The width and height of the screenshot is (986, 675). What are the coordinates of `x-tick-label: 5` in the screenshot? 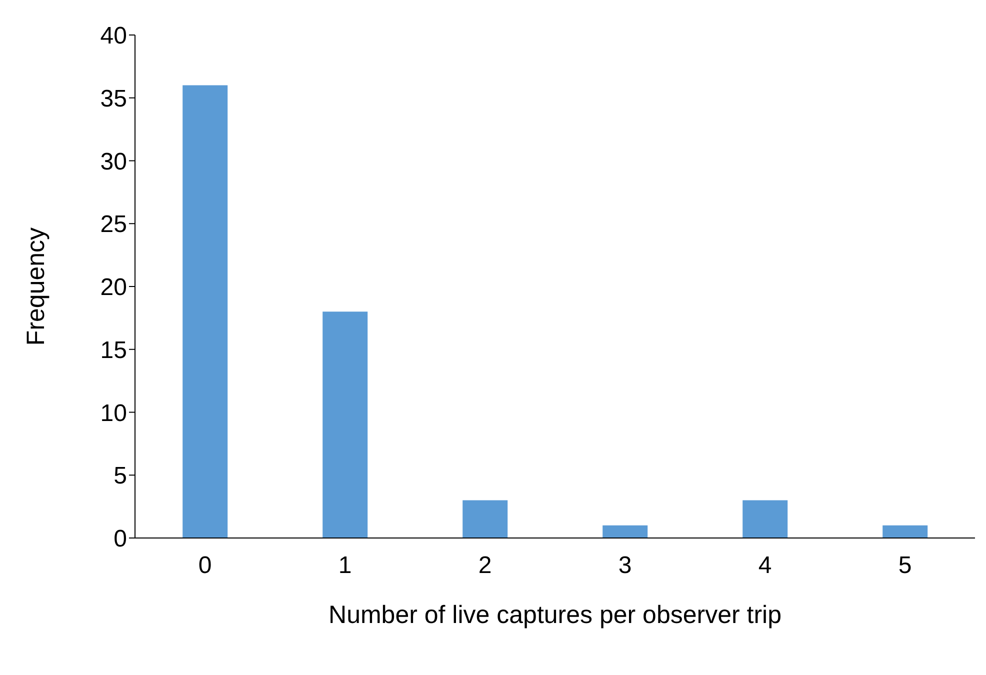 It's located at (905, 566).